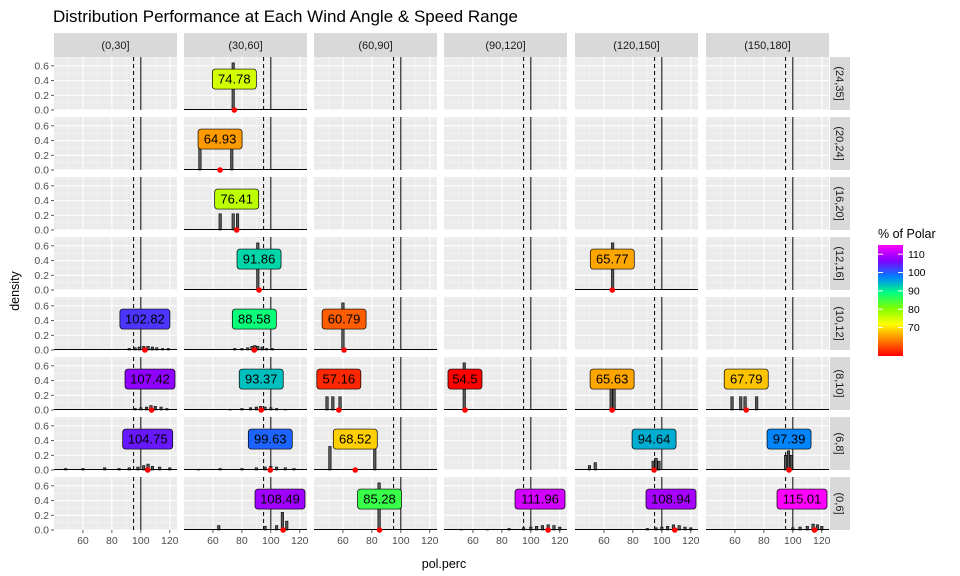  Describe the element at coordinates (505, 387) in the screenshot. I see `panel-data: 54.5` at that location.